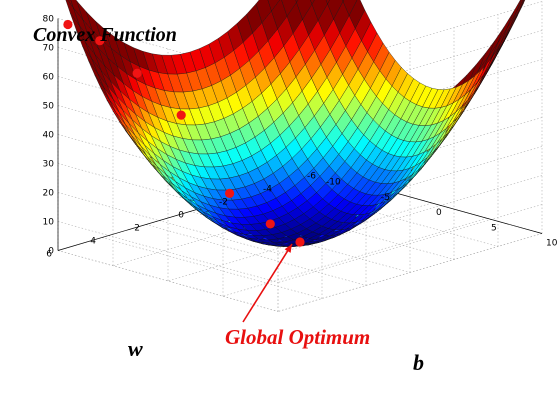 This screenshot has width=560, height=420. Describe the element at coordinates (267, 190) in the screenshot. I see `y-tick-label: -4` at that location.